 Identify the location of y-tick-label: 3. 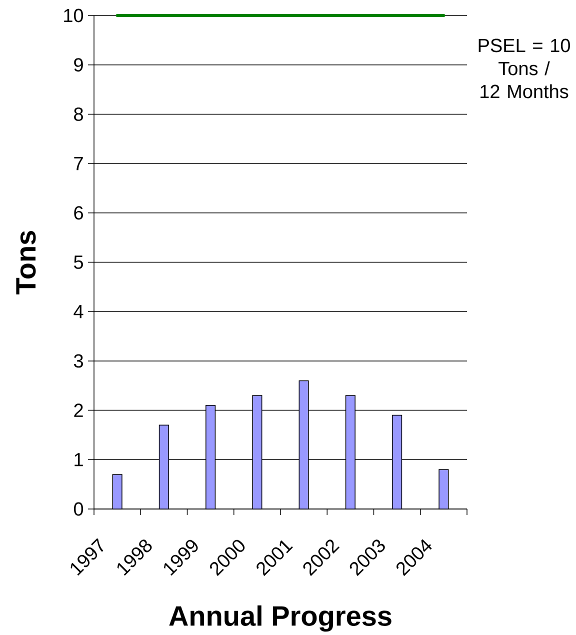
(78, 361).